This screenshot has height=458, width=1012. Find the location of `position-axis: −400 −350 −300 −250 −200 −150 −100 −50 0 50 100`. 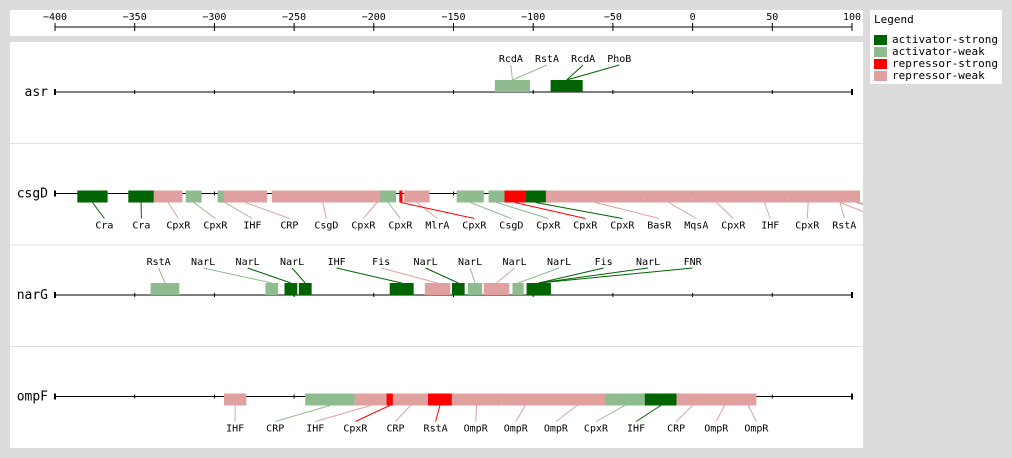

position-axis: −400 −350 −300 −250 −200 −150 −100 −50 0 50 100 is located at coordinates (436, 23).